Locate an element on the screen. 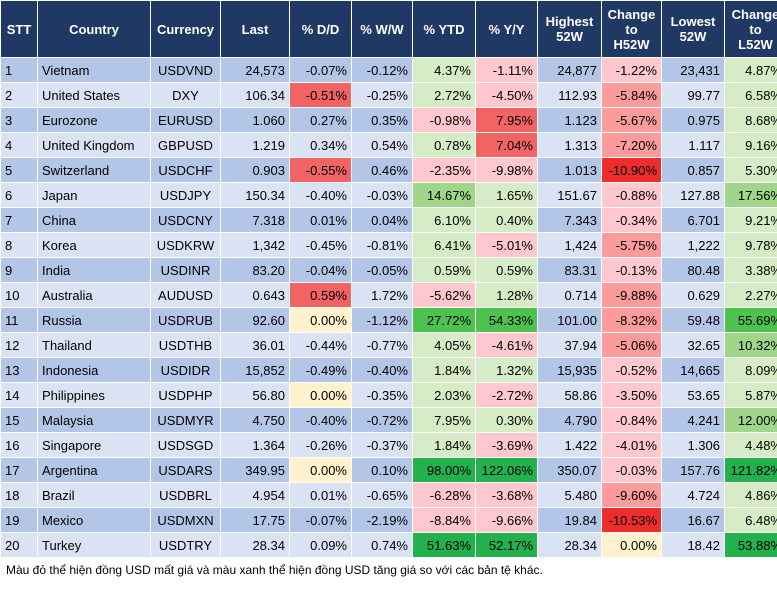 This screenshot has height=602, width=777. cell-yy: -4.61% is located at coordinates (506, 345).